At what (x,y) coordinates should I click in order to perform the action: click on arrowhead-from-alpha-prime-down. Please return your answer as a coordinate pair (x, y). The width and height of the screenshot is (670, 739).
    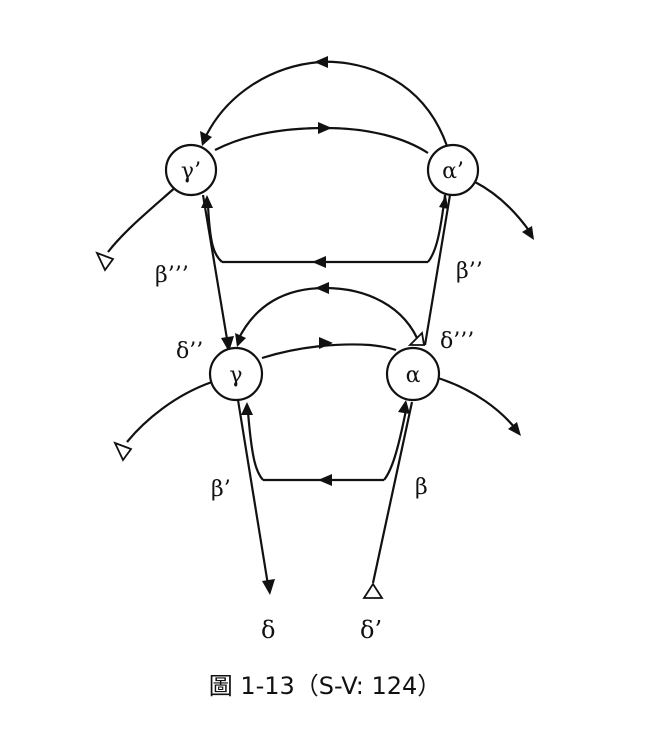
    Looking at the image, I should click on (443, 202).